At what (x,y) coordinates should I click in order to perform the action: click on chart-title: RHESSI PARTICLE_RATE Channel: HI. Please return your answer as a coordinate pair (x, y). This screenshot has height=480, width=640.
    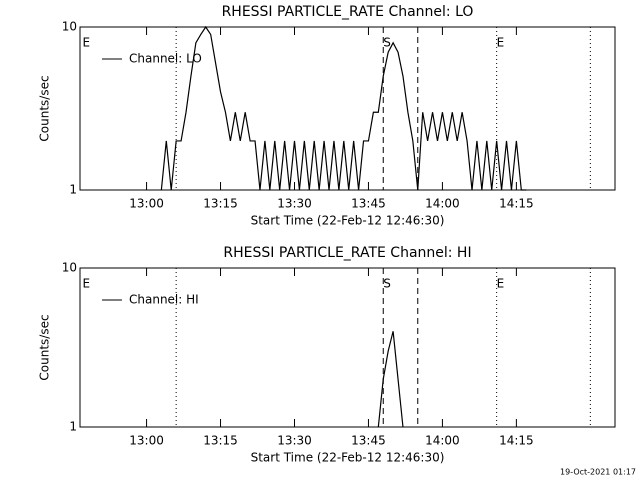
    Looking at the image, I should click on (347, 253).